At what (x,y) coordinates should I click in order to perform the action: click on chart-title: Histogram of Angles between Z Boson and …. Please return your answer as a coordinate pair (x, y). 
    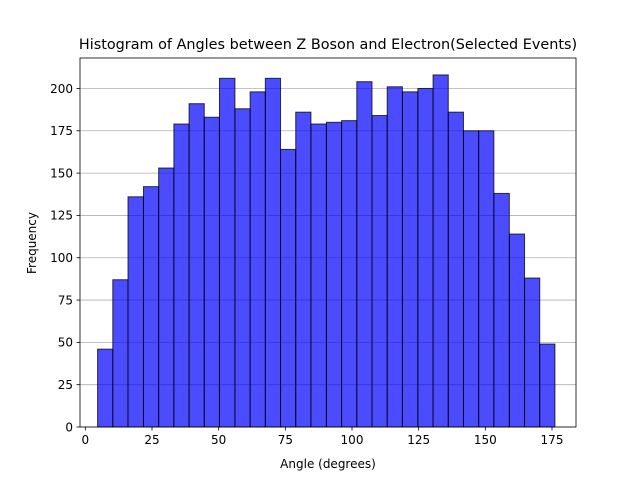
    Looking at the image, I should click on (328, 45).